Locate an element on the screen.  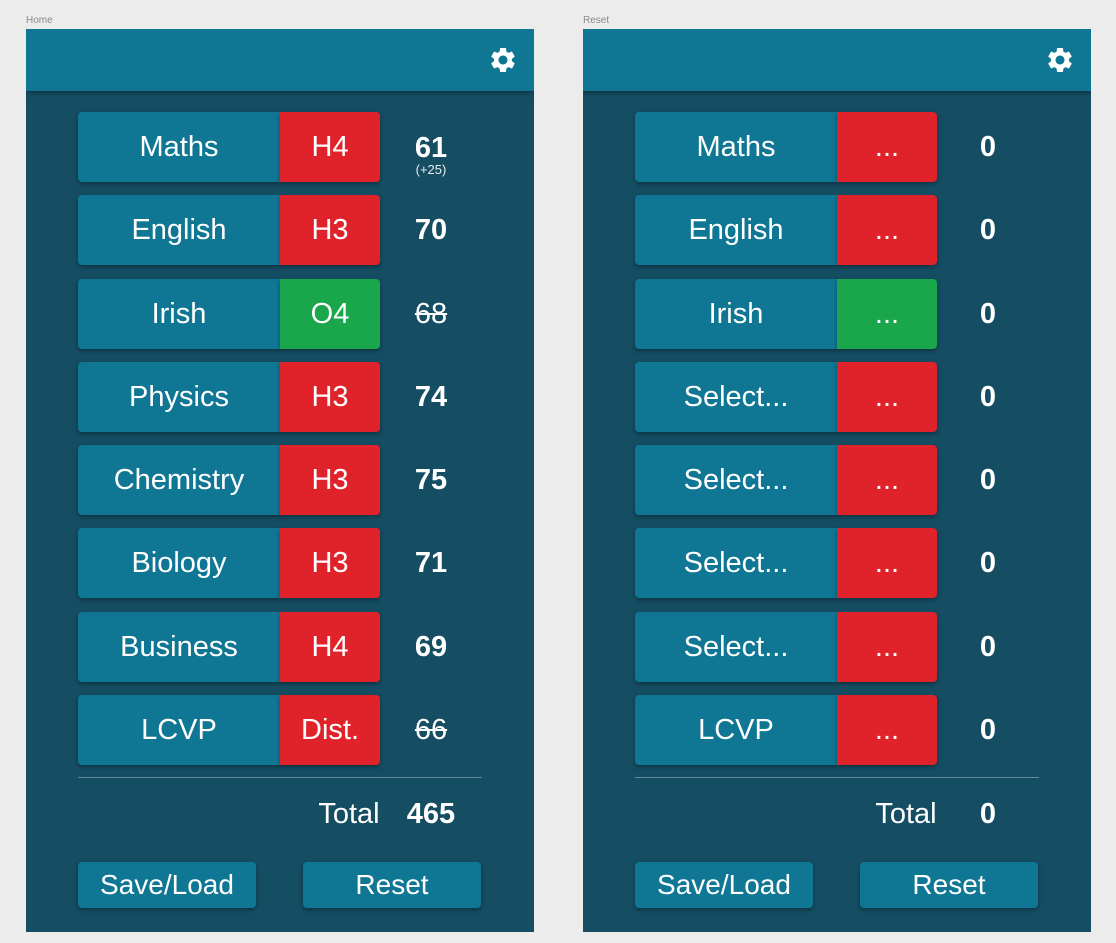
points-value: 75 is located at coordinates (431, 480).